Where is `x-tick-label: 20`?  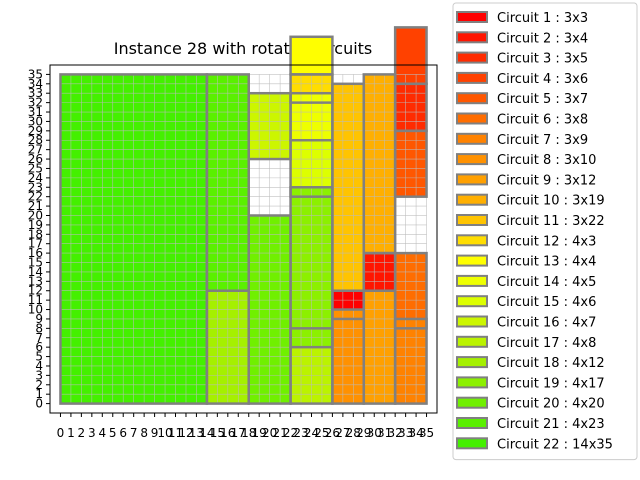 x-tick-label: 20 is located at coordinates (269, 433).